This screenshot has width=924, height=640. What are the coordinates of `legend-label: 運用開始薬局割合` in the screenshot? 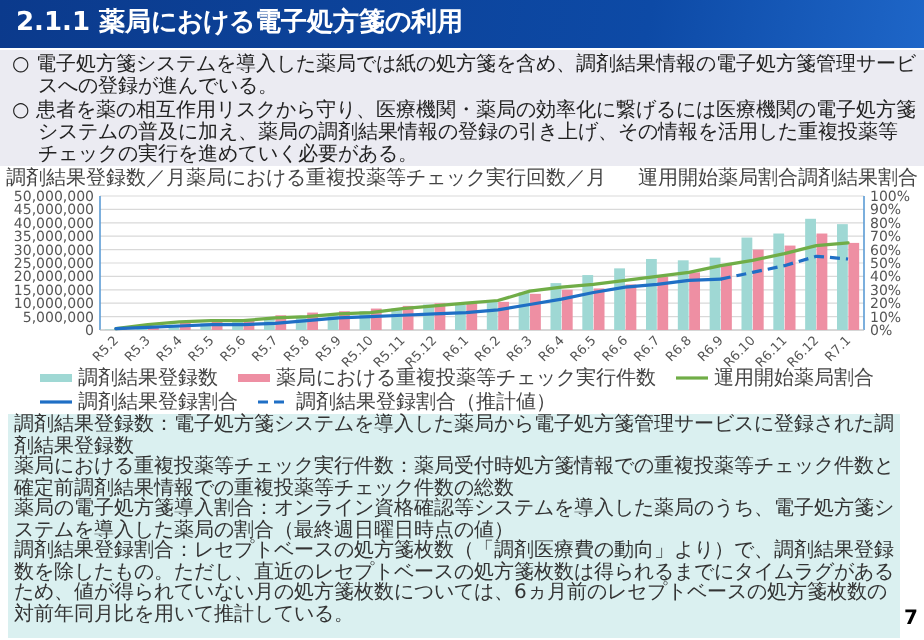 It's located at (794, 378).